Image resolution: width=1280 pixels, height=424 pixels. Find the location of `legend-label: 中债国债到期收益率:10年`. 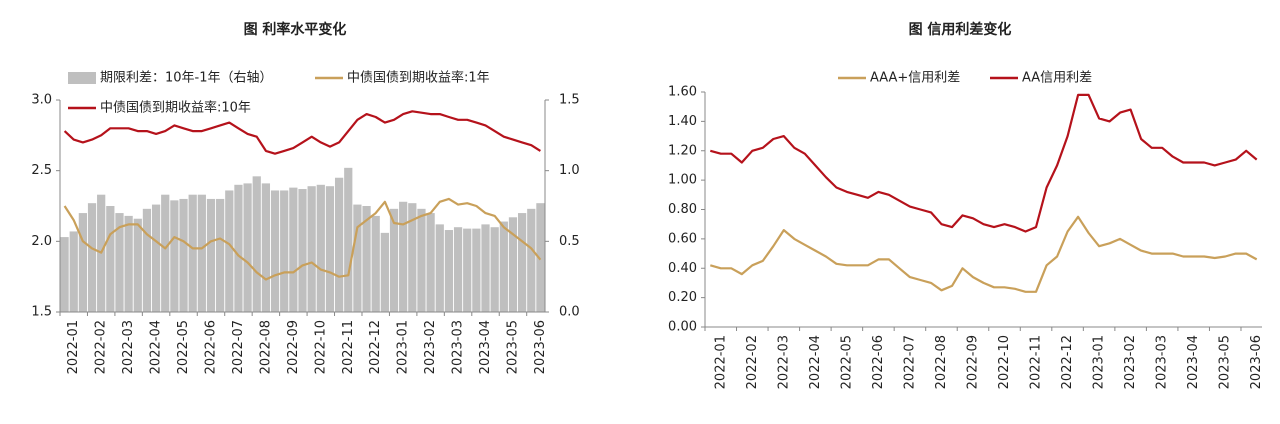

legend-label: 中债国债到期收益率:10年 is located at coordinates (175, 108).